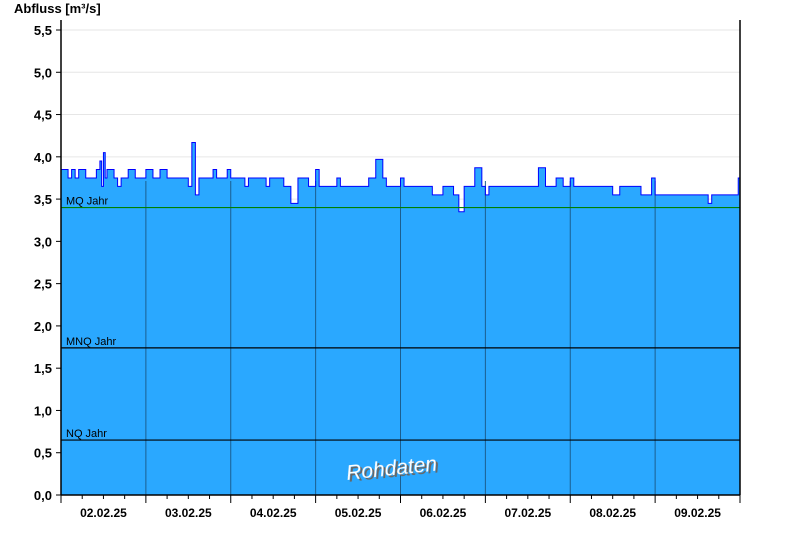 The width and height of the screenshot is (800, 550). I want to click on y-tick-label: 2,5, so click(43, 284).